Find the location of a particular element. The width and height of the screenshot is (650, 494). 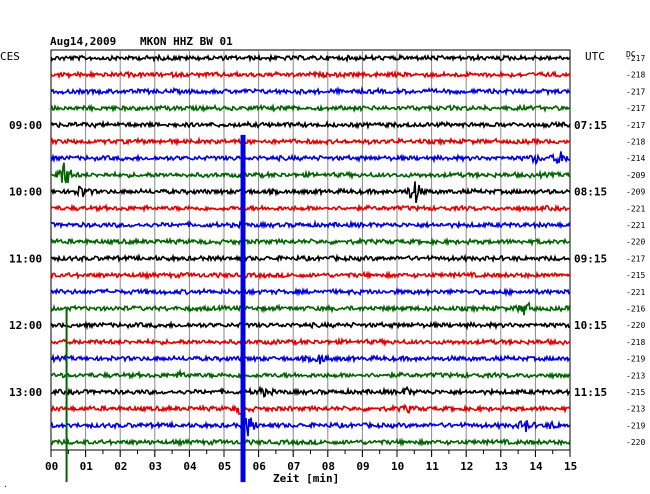

right-time-label: 10:15 is located at coordinates (590, 325).